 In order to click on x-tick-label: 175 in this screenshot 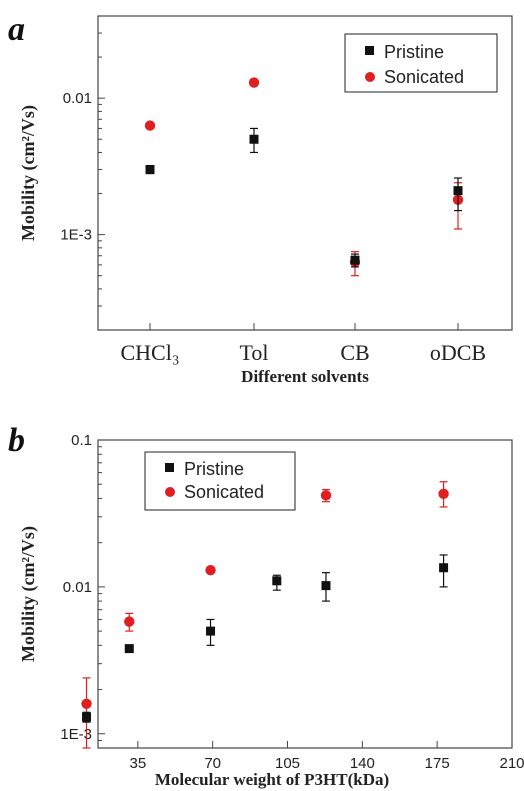, I will do `click(437, 763)`.